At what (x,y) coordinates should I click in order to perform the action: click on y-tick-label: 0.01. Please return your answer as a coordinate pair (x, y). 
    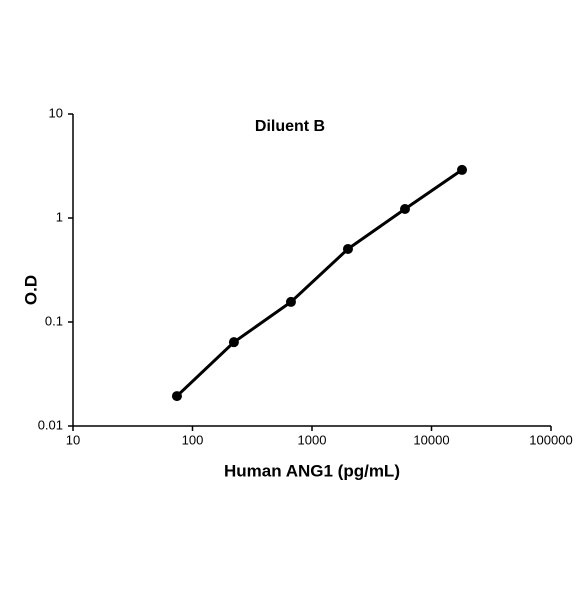
    Looking at the image, I should click on (50, 424).